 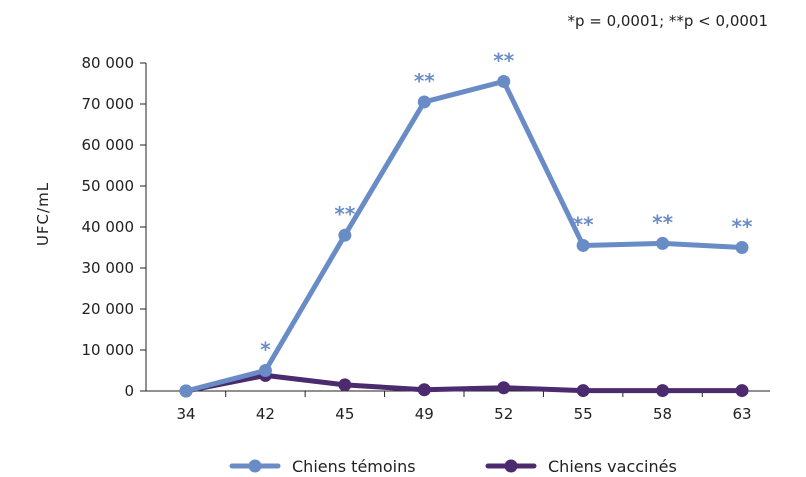 What do you see at coordinates (265, 350) in the screenshot?
I see `significance-marker: *` at bounding box center [265, 350].